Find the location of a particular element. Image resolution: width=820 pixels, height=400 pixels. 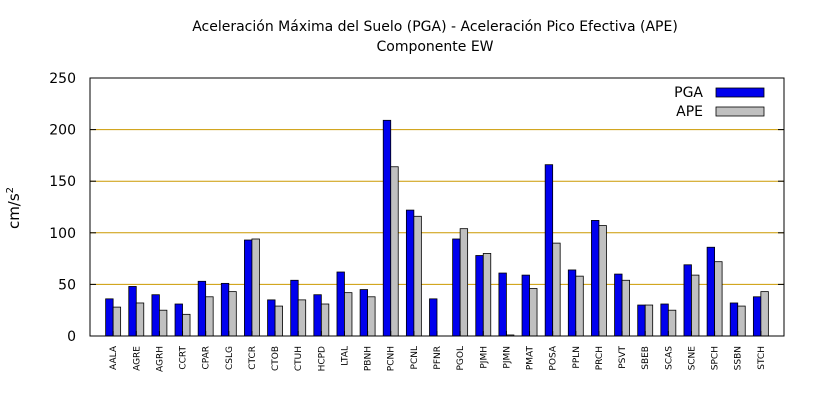

x-tick-label: AGRE is located at coordinates (137, 358).